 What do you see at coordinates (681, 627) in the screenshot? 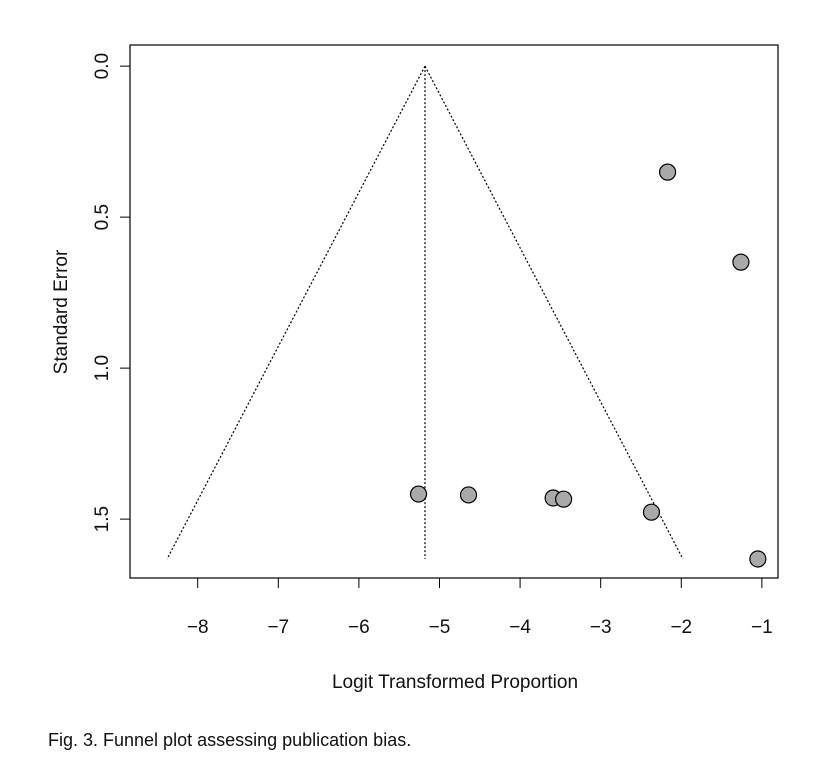
I see `x-tick-label: −2` at bounding box center [681, 627].